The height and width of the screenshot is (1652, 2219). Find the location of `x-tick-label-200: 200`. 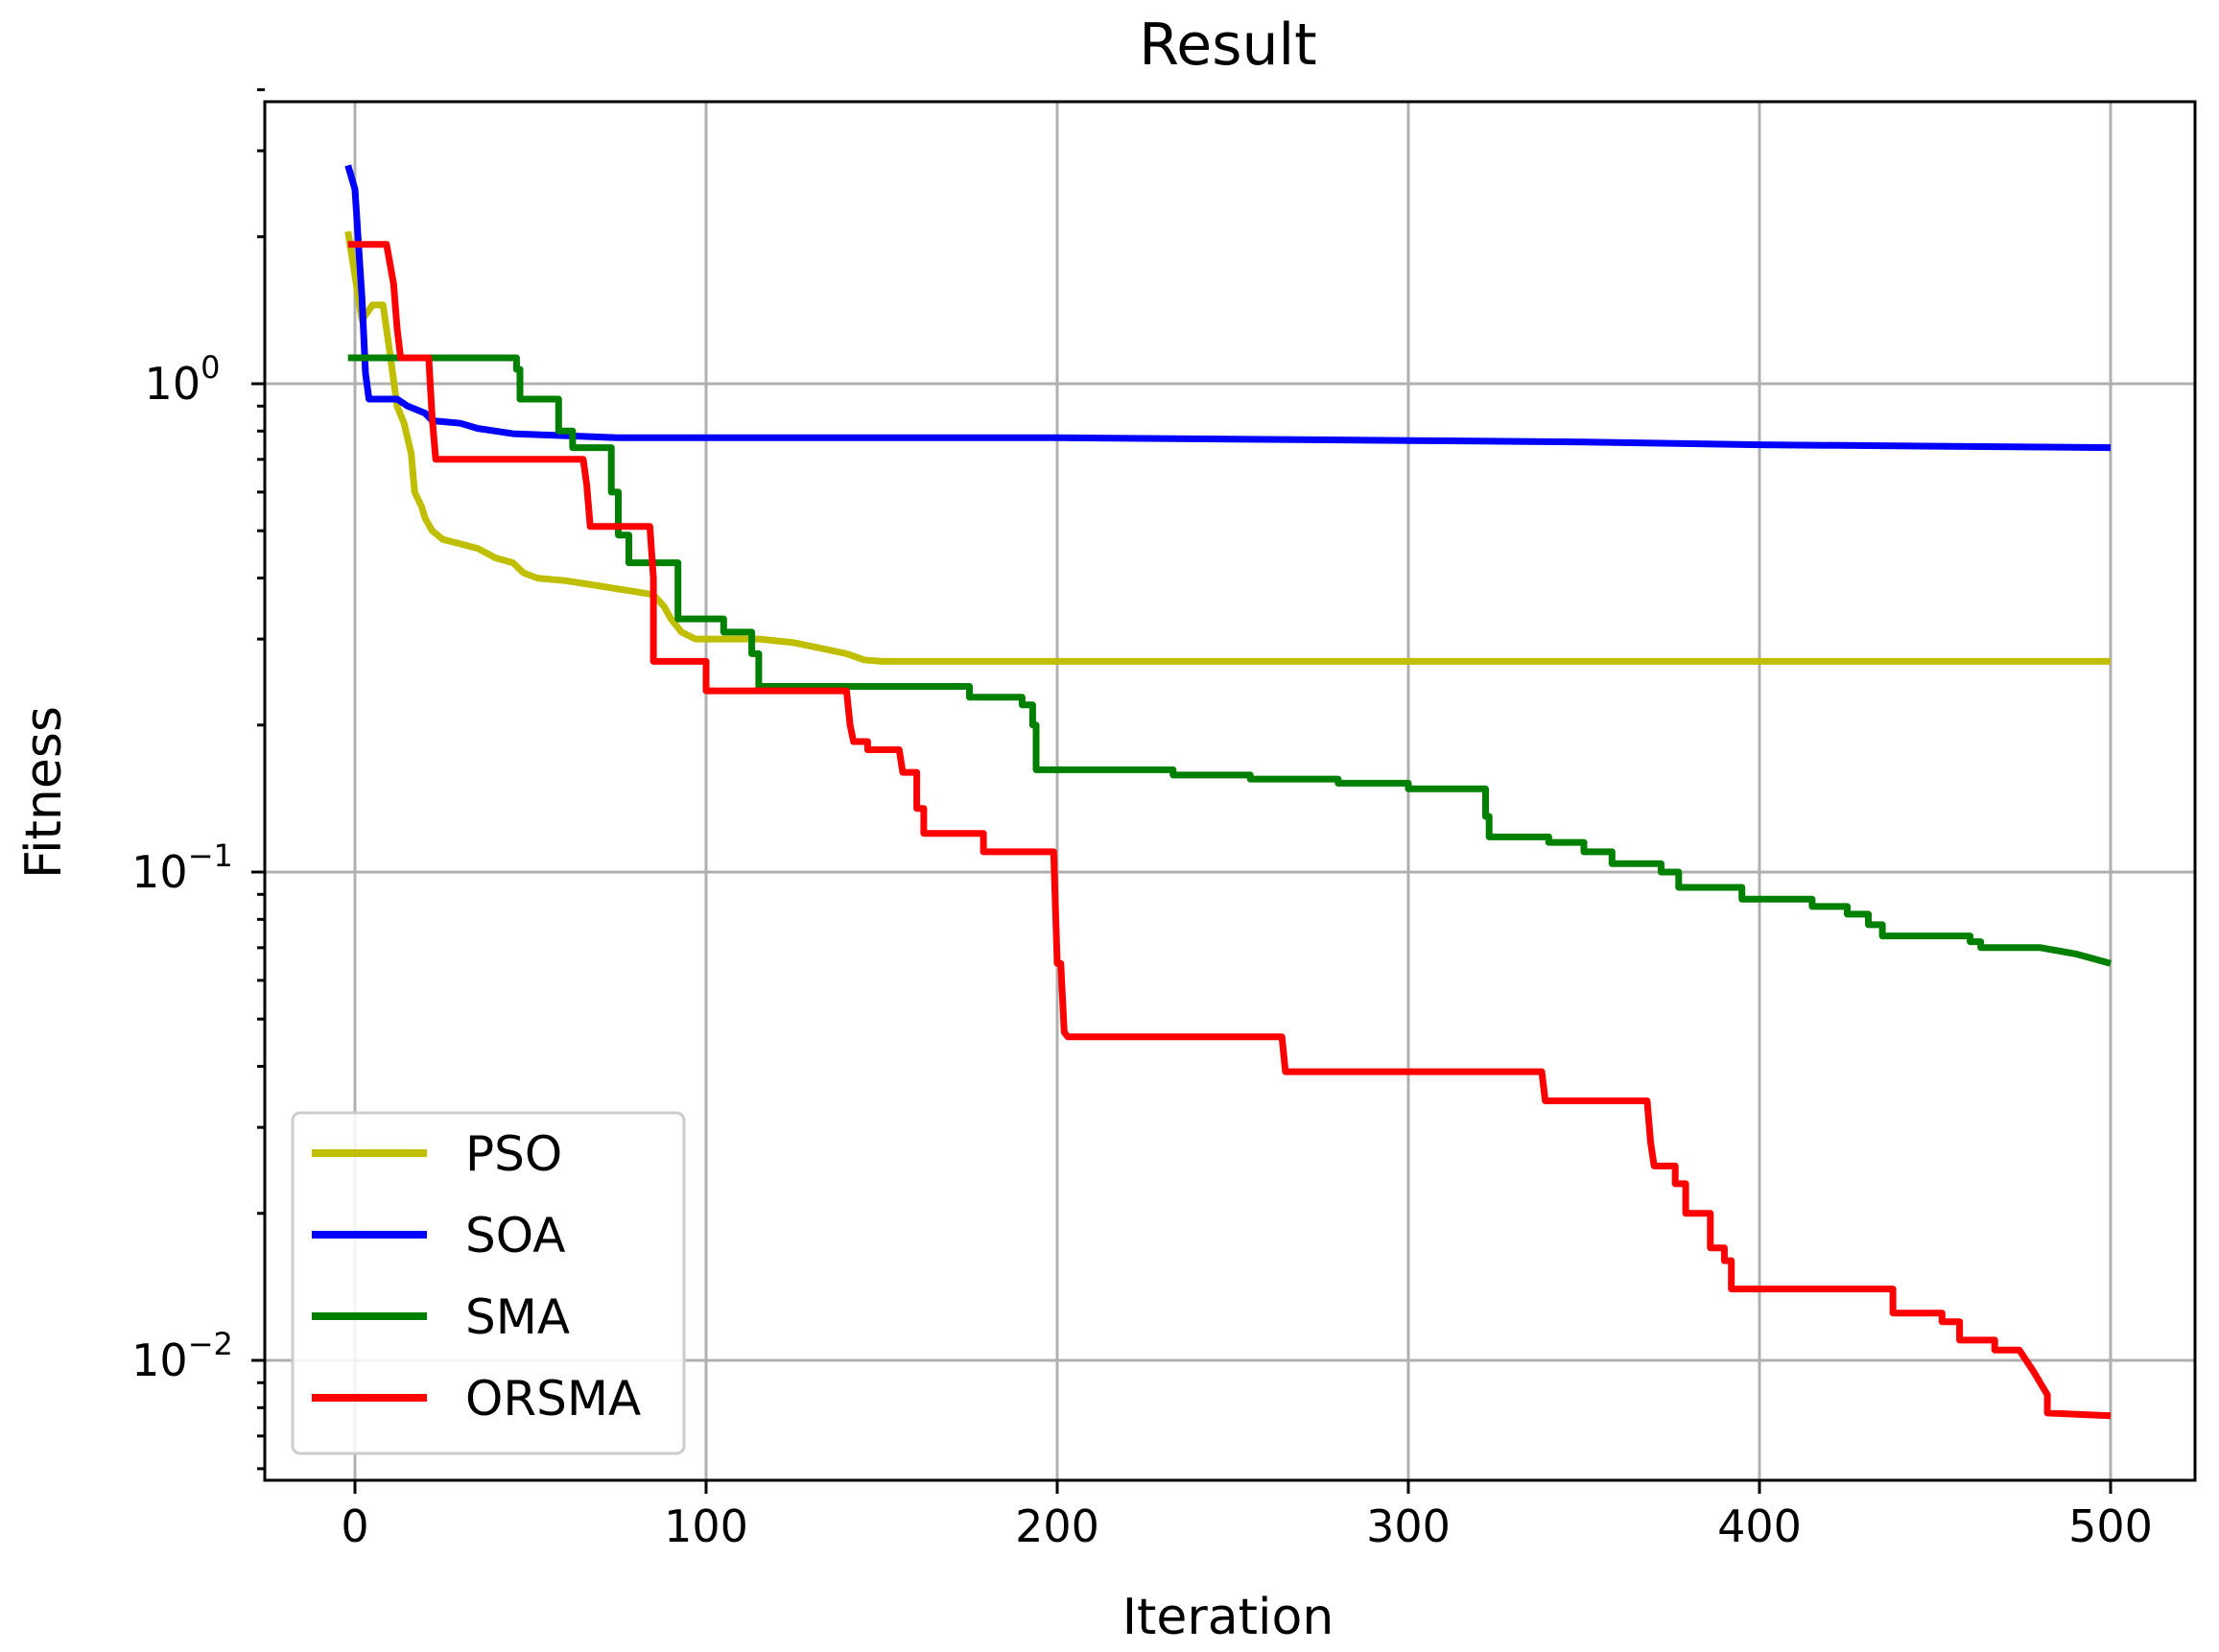

x-tick-label-200: 200 is located at coordinates (1057, 1526).